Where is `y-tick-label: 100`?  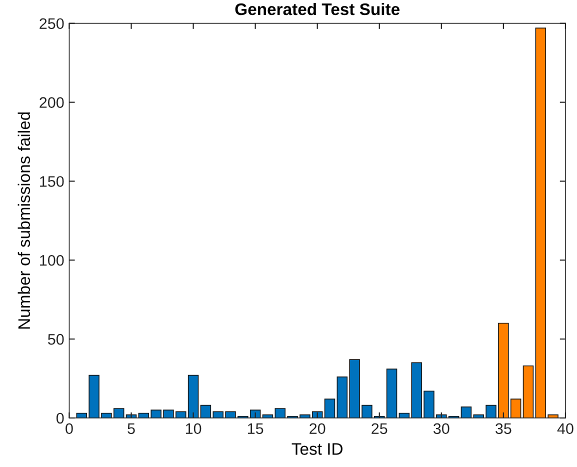
y-tick-label: 100 is located at coordinates (52, 260).